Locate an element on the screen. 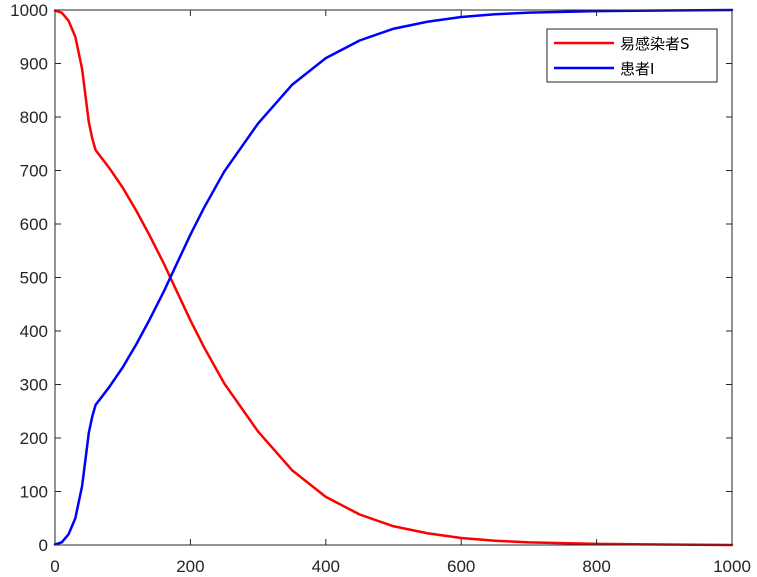 This screenshot has width=757, height=577. legend-label-s: 易感染者S is located at coordinates (655, 44).